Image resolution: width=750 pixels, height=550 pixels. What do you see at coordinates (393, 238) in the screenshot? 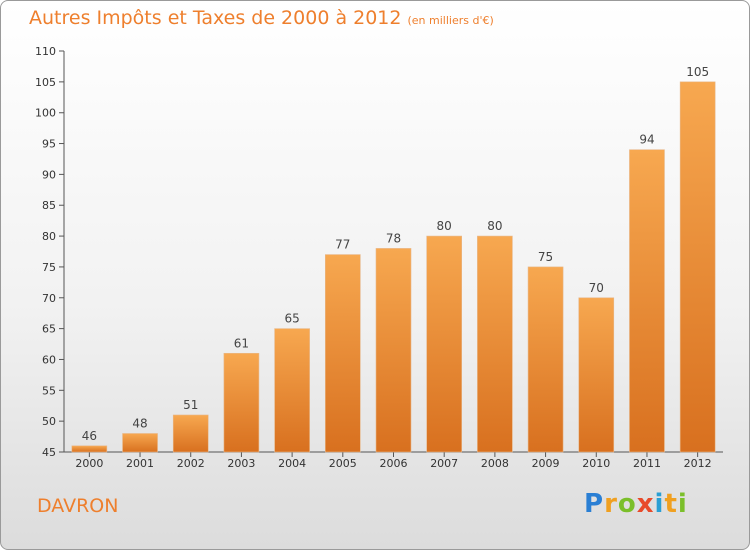
I see `data-label: 78` at bounding box center [393, 238].